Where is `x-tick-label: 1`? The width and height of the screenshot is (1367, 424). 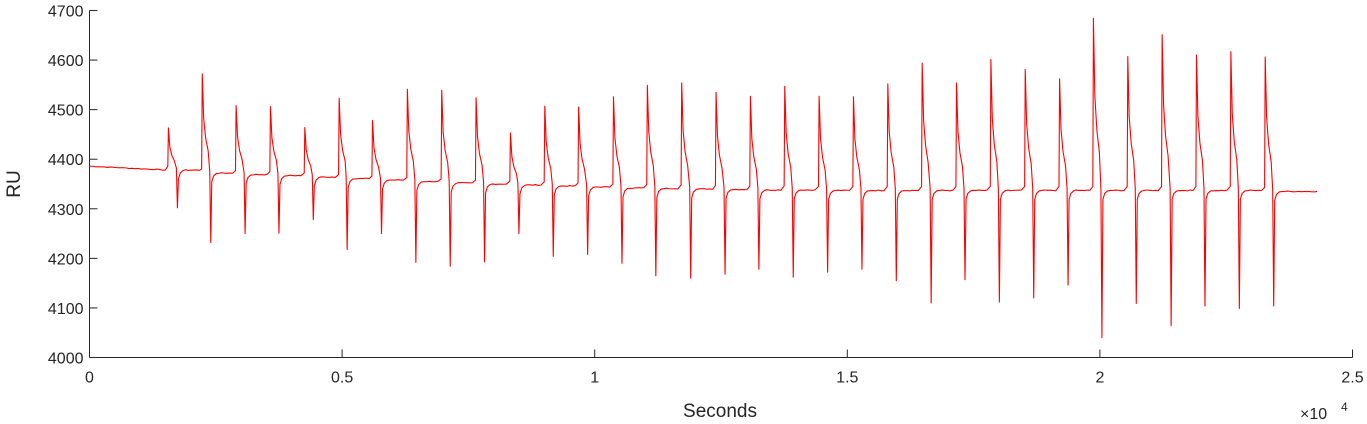
x-tick-label: 1 is located at coordinates (594, 378).